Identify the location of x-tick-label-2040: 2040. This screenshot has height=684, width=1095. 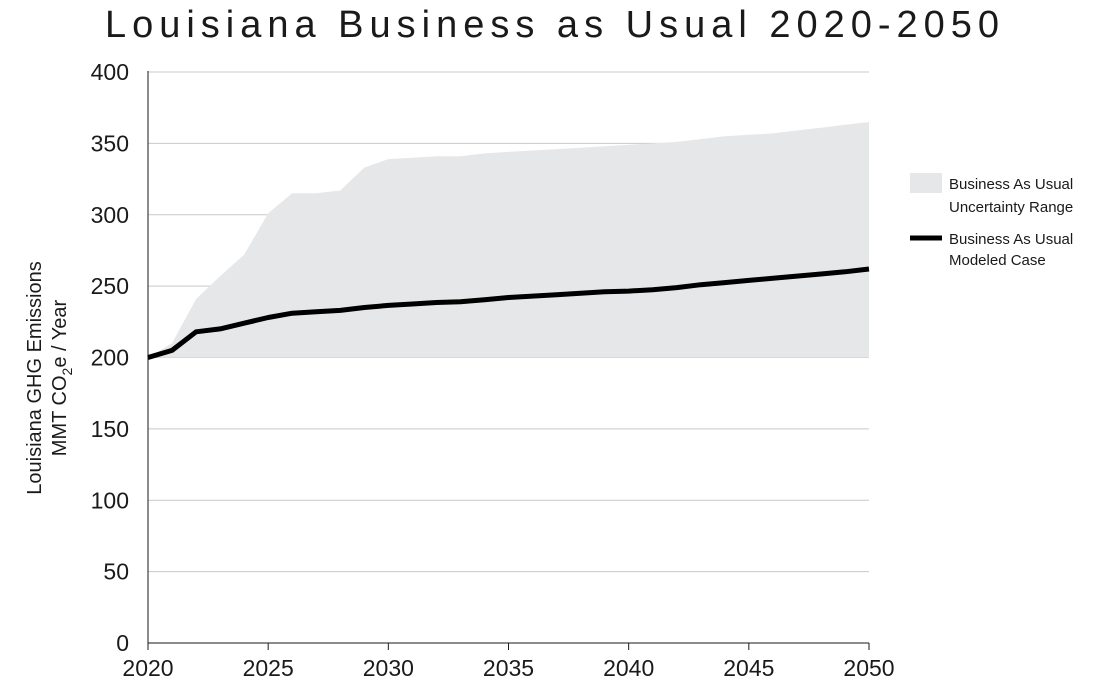
(628, 668).